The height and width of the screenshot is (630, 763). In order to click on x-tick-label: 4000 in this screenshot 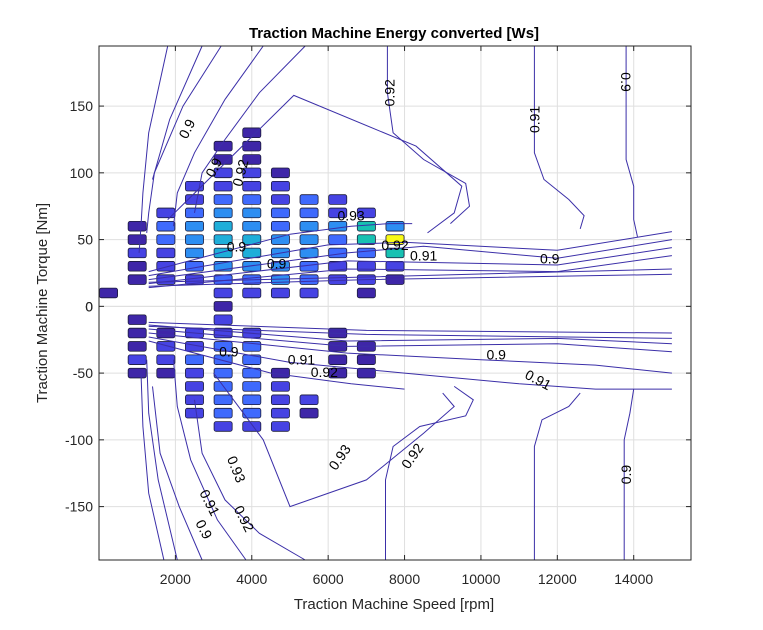, I will do `click(251, 579)`.